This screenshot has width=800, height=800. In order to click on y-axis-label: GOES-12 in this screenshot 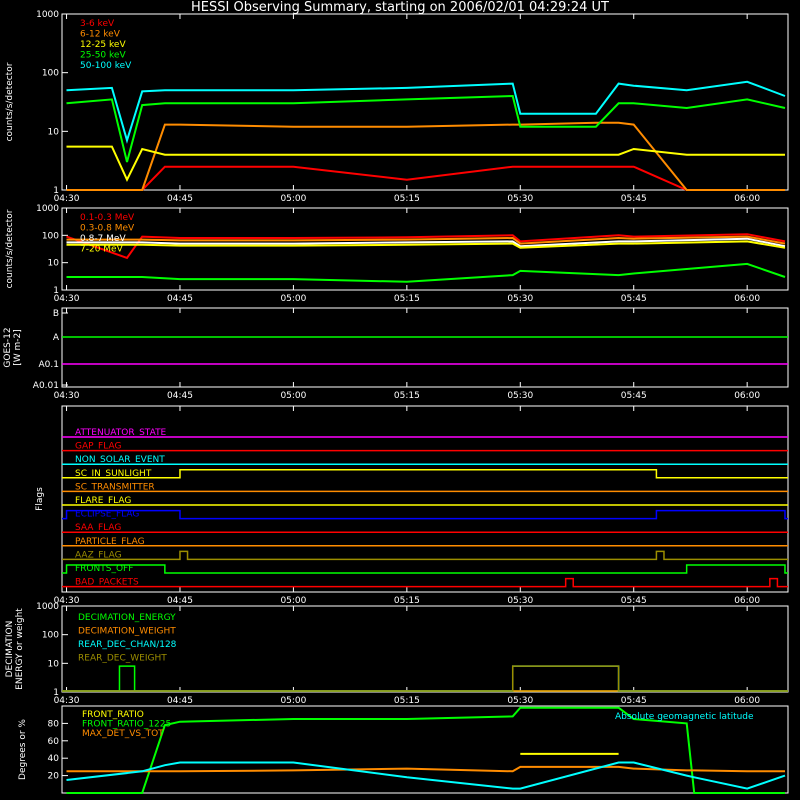, I will do `click(8, 347)`.